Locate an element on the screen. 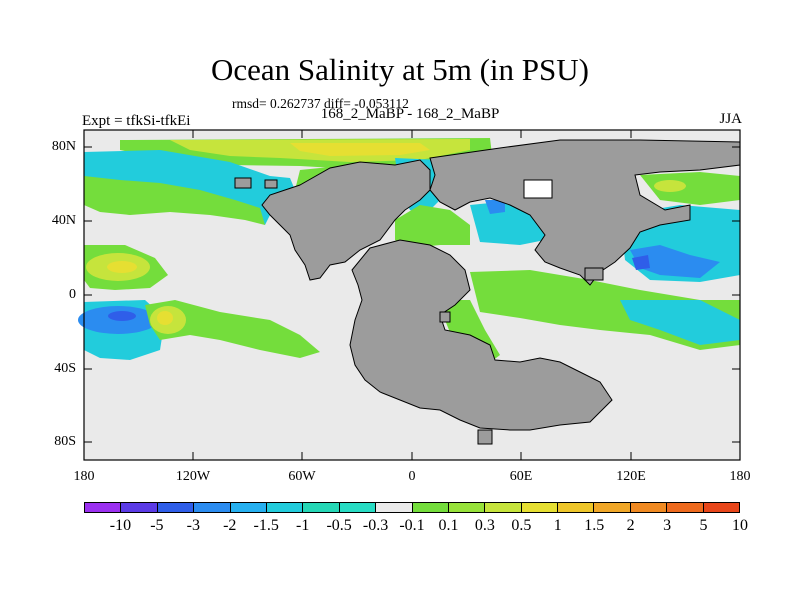 The height and width of the screenshot is (600, 800). experiment-label: Expt = tfkSi-tfkEi is located at coordinates (136, 121).